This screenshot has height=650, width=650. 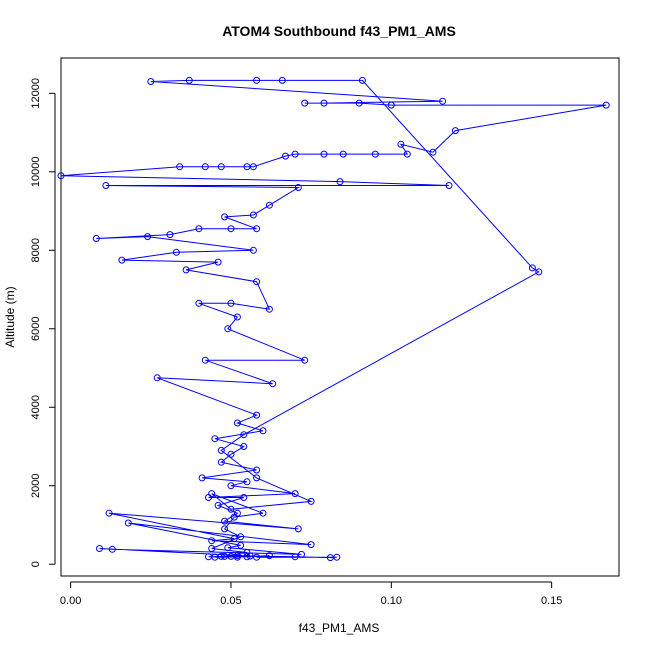 What do you see at coordinates (230, 601) in the screenshot?
I see `x-tick-label: 0.05` at bounding box center [230, 601].